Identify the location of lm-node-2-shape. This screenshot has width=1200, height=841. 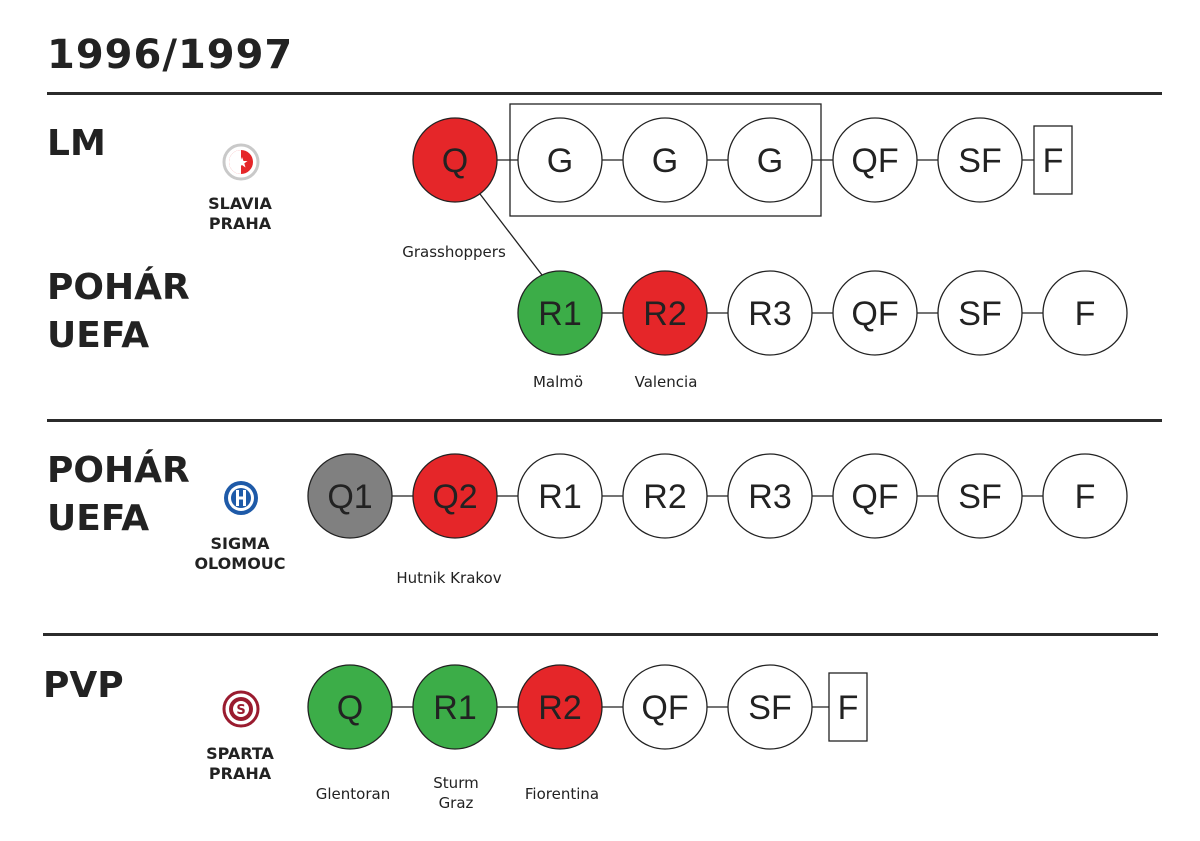
(665, 160).